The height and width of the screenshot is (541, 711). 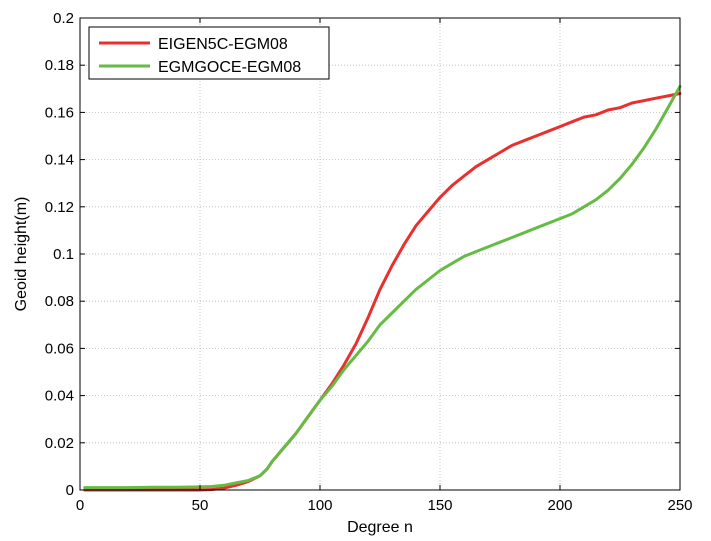 I want to click on y-tick-label: 0.04, so click(x=59, y=396).